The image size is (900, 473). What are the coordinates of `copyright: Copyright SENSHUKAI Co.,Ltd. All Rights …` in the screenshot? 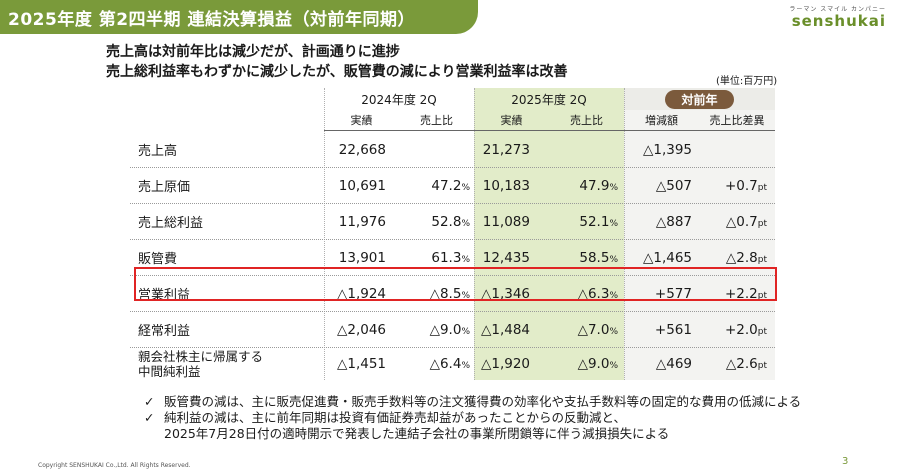 It's located at (114, 465).